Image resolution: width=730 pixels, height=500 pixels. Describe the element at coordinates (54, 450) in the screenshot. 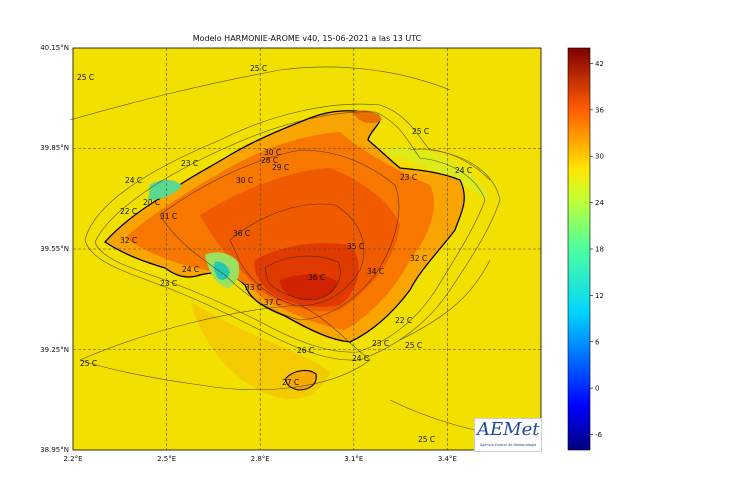

I see `lat-tick-label: 38.95°N` at that location.